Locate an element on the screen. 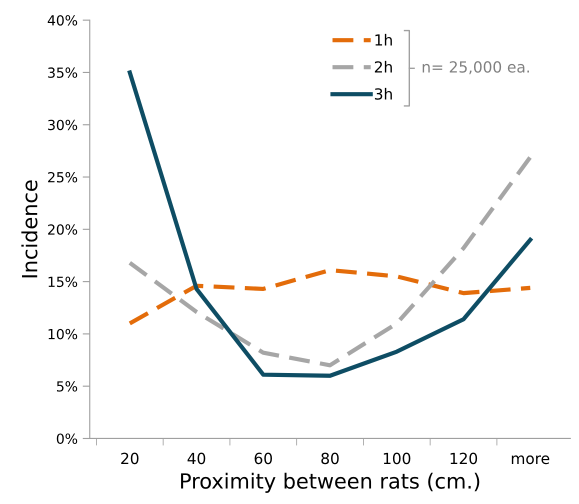  x-tick-label: 40 is located at coordinates (197, 458).